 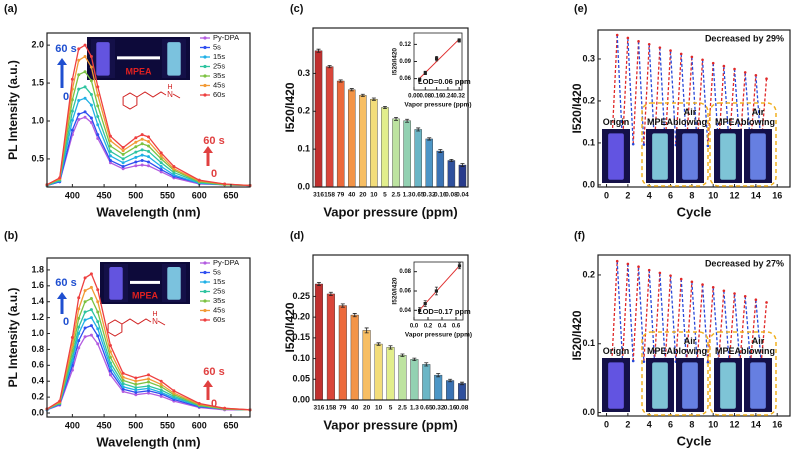 I want to click on x-tick-label: 400, so click(x=72, y=195).